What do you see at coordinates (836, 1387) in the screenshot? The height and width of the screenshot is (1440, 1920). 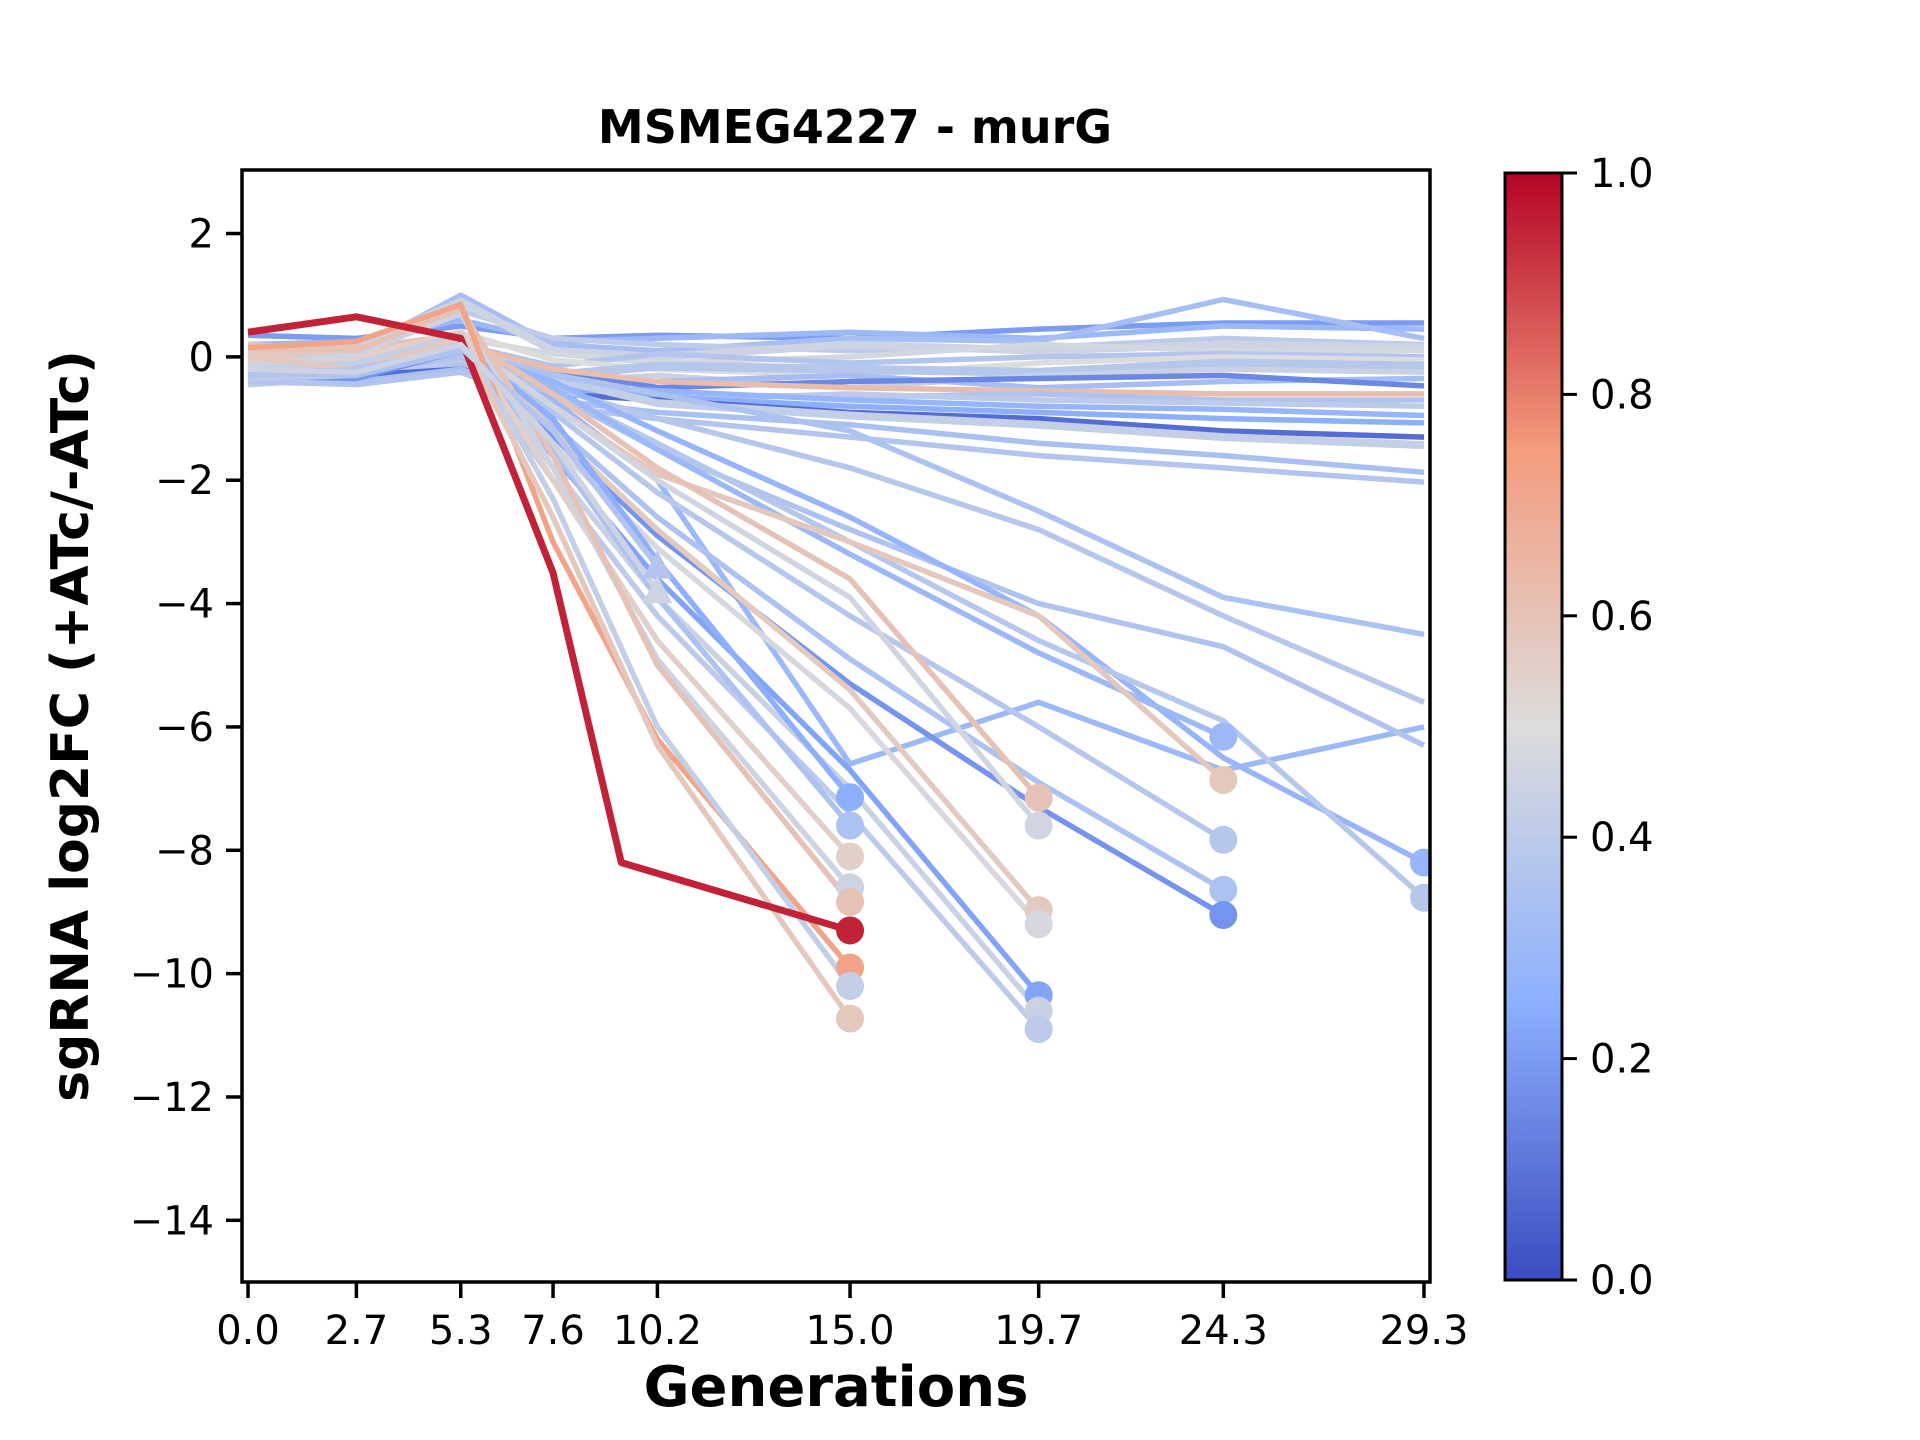 I see `x-axis-label: Generations` at bounding box center [836, 1387].